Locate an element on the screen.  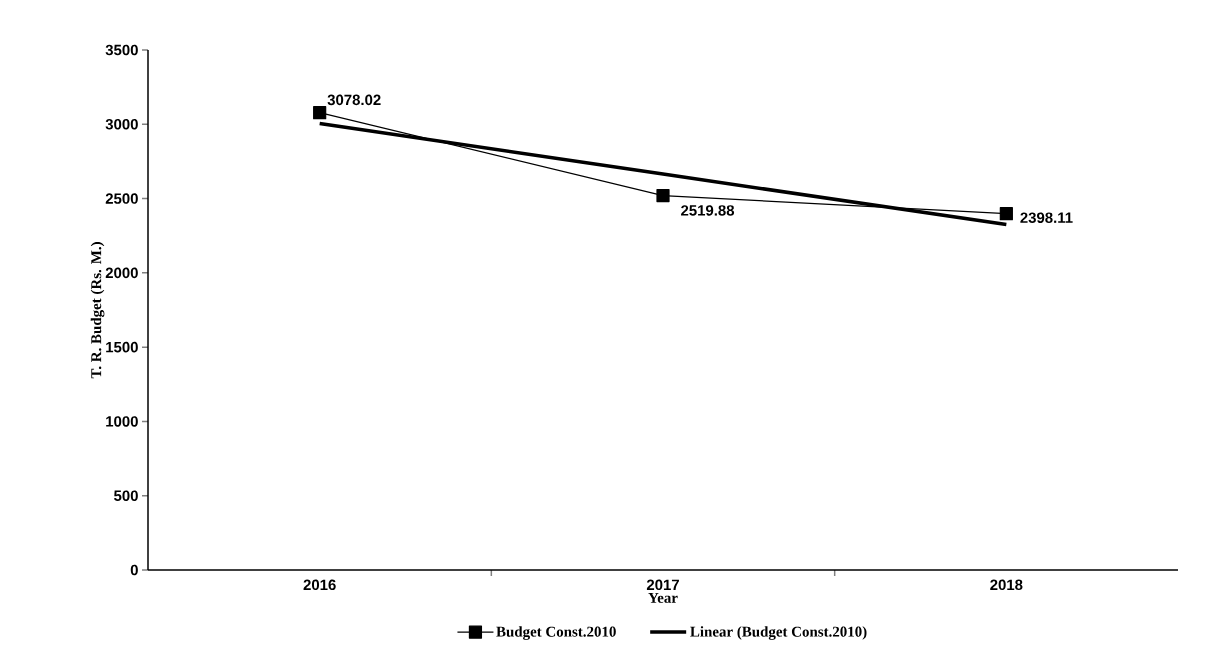
y-tick-label: 0 is located at coordinates (134, 570).